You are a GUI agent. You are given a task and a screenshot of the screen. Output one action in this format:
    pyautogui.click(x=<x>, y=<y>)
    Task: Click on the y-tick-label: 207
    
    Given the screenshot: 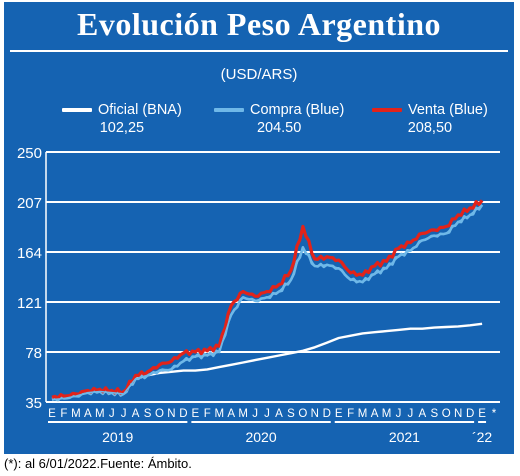 What is the action you would take?
    pyautogui.click(x=29, y=203)
    